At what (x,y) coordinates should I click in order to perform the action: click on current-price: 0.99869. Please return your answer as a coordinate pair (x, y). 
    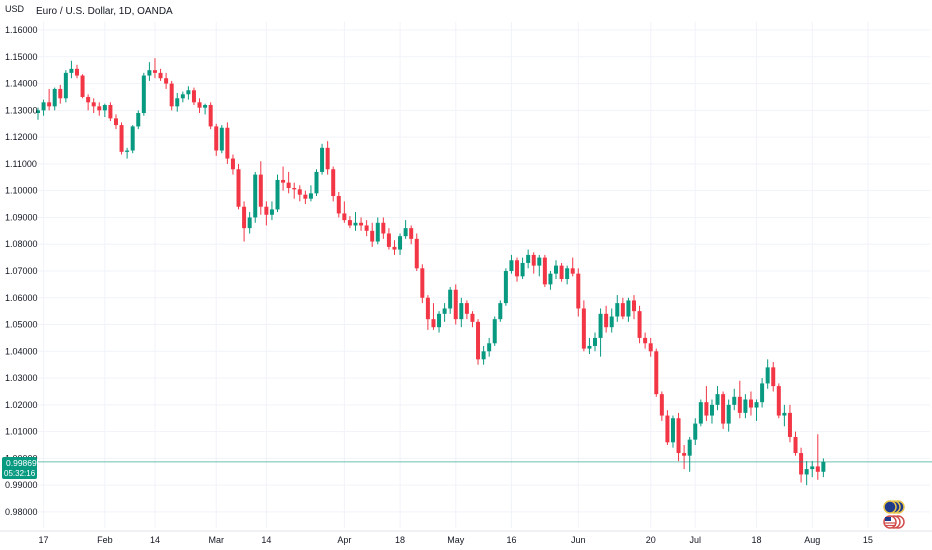
    Looking at the image, I should click on (21, 463).